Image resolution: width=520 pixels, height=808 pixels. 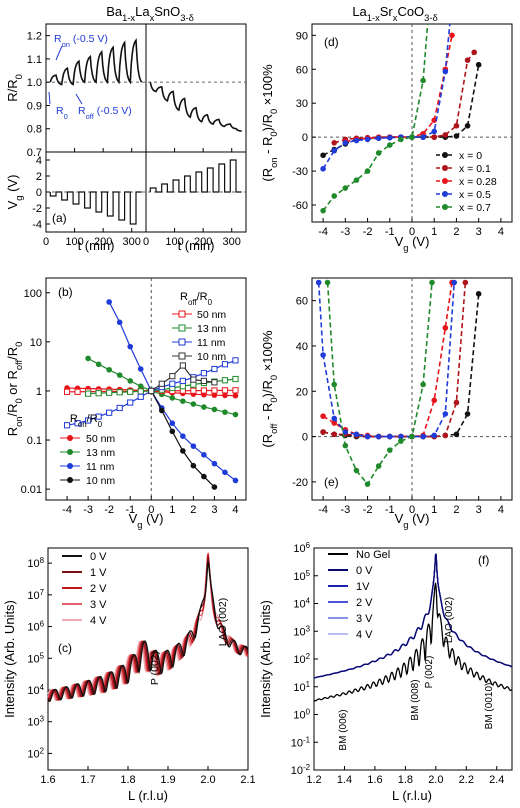 I want to click on panel-d-y-ytick-label: -30, so click(x=300, y=172).